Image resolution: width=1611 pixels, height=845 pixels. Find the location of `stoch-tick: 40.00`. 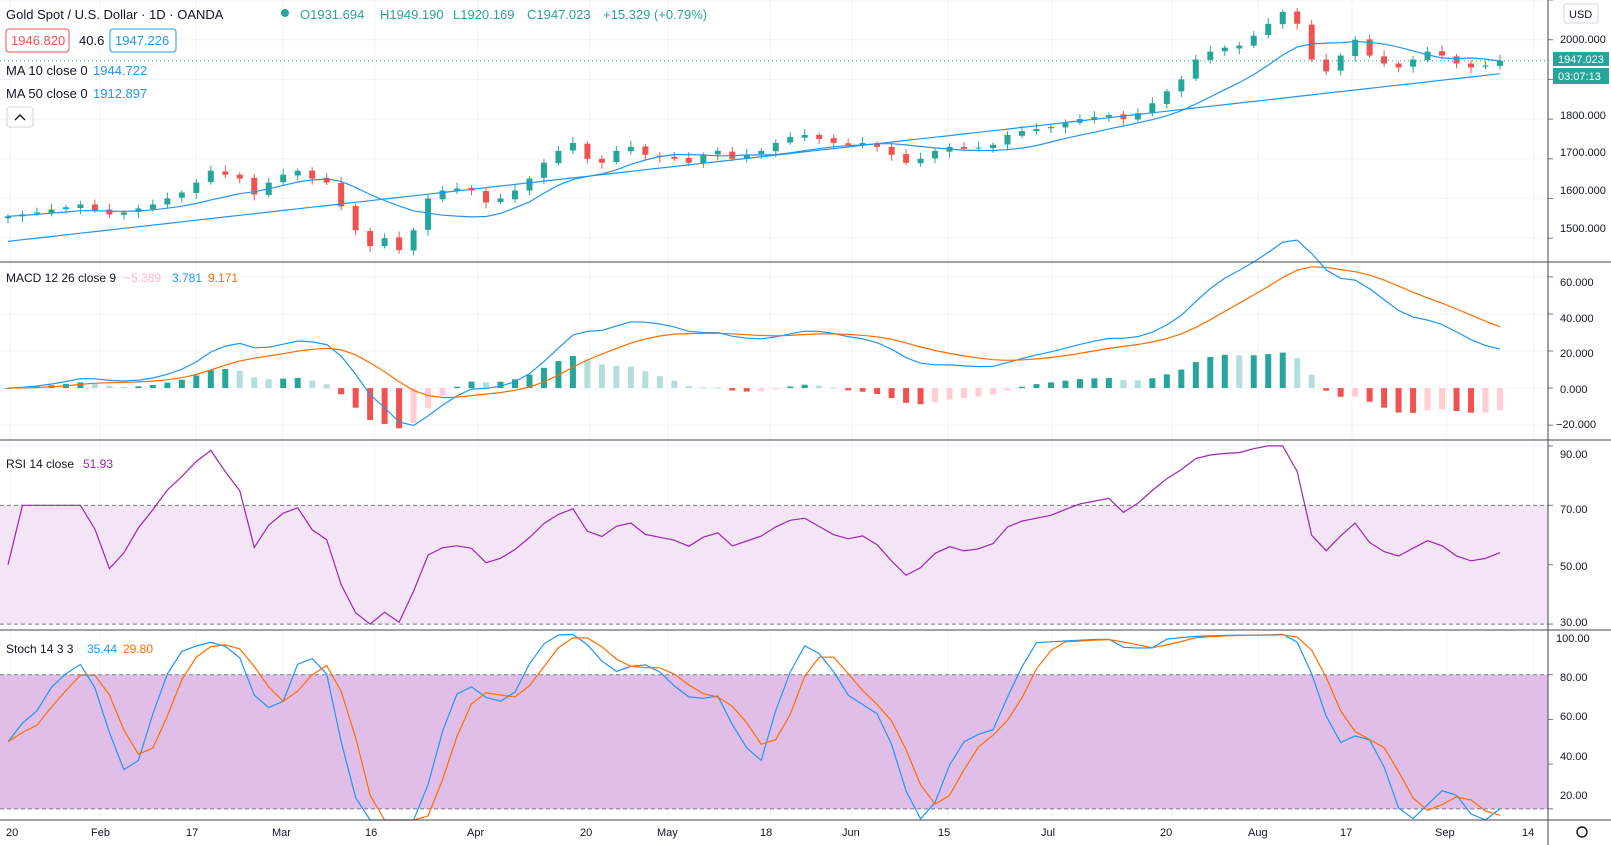

stoch-tick: 40.00 is located at coordinates (1574, 757).